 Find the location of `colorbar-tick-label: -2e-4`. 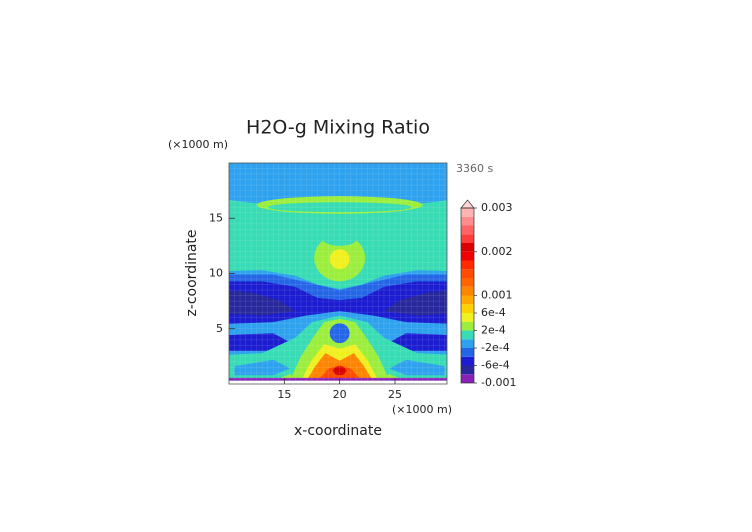

colorbar-tick-label: -2e-4 is located at coordinates (495, 347).